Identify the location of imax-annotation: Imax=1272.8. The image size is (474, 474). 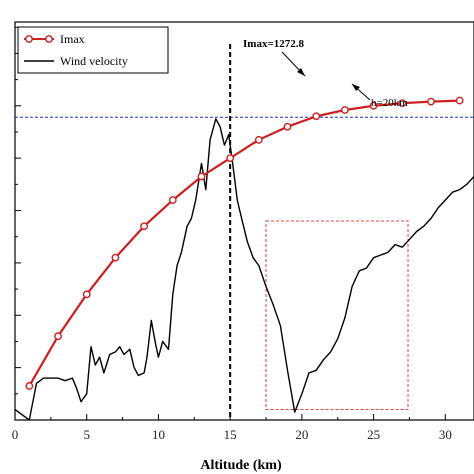
(273, 44).